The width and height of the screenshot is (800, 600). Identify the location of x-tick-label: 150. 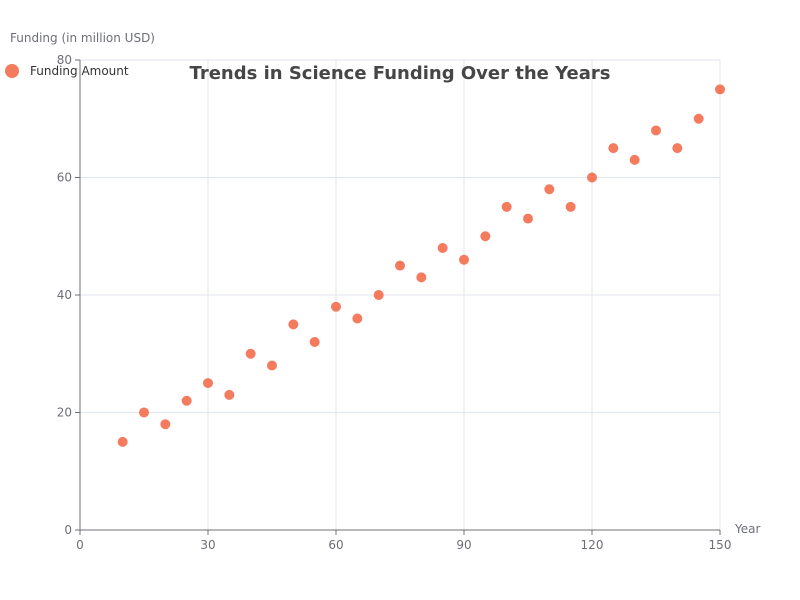
(720, 545).